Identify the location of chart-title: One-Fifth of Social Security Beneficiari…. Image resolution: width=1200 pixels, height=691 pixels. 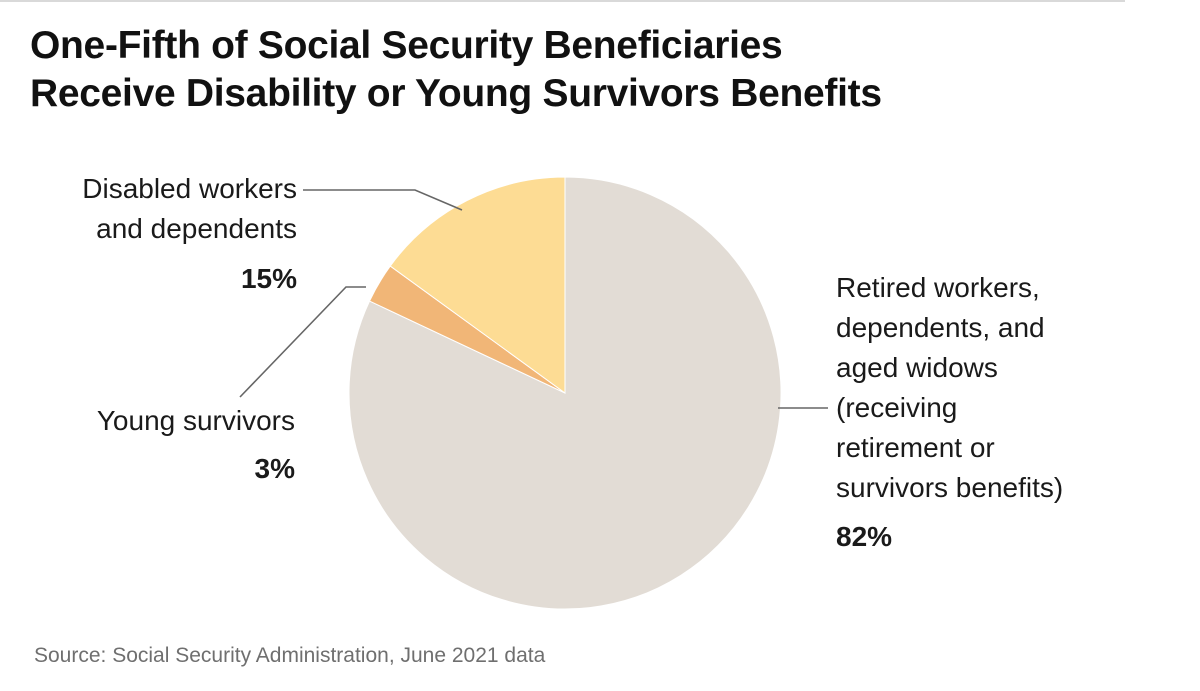
(580, 70).